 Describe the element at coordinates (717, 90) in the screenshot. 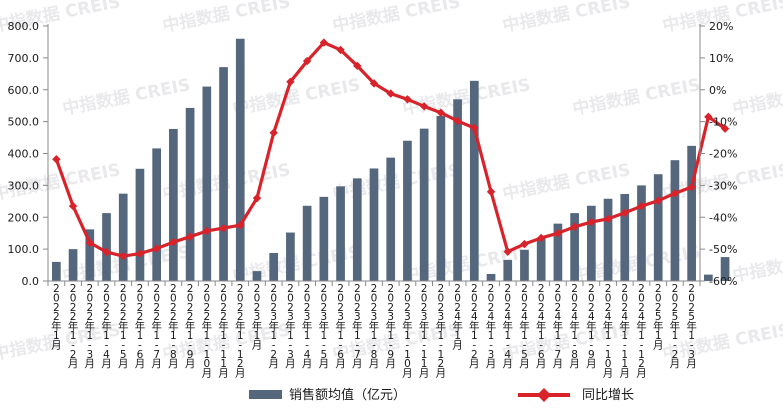

I see `y-axis-right-tick-label: 0%` at that location.